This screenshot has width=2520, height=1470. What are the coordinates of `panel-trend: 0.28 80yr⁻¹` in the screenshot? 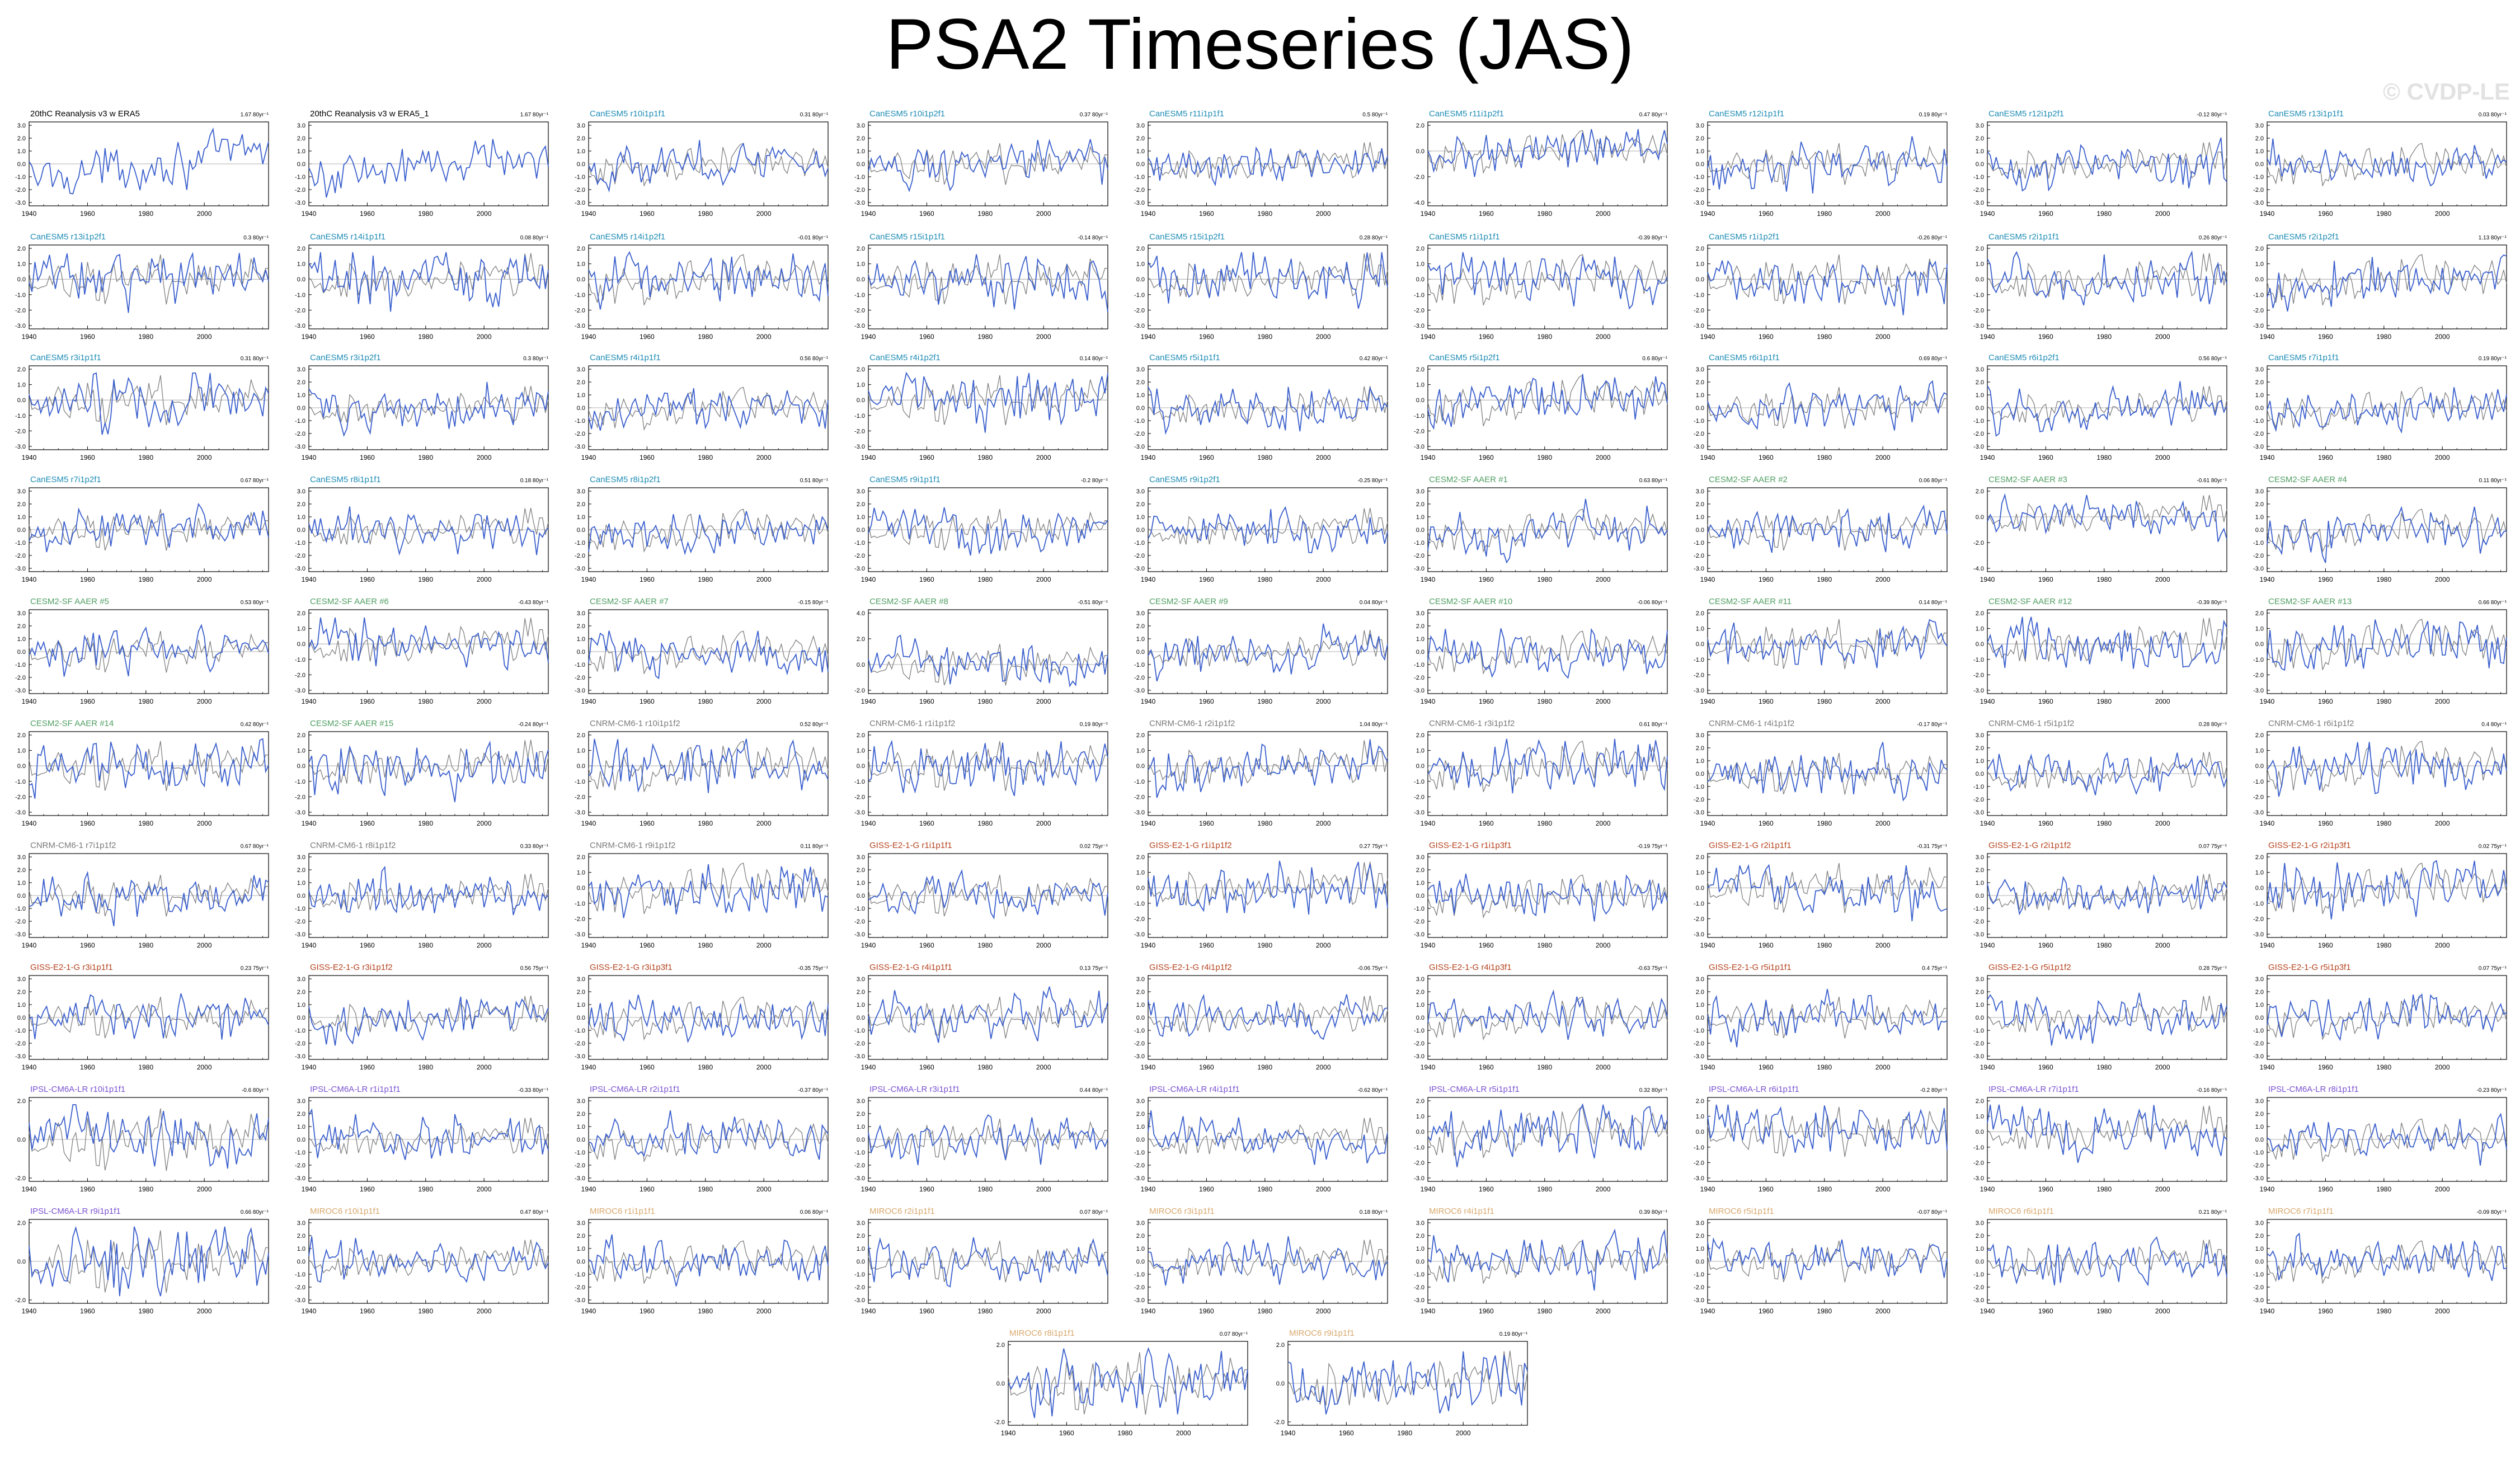 It's located at (1374, 238).